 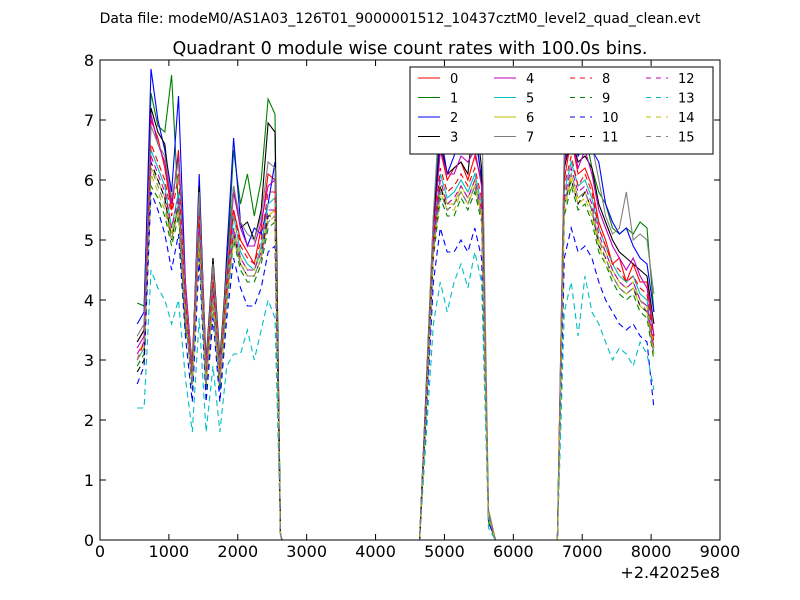 What do you see at coordinates (169, 551) in the screenshot?
I see `x-tick-label: 1000` at bounding box center [169, 551].